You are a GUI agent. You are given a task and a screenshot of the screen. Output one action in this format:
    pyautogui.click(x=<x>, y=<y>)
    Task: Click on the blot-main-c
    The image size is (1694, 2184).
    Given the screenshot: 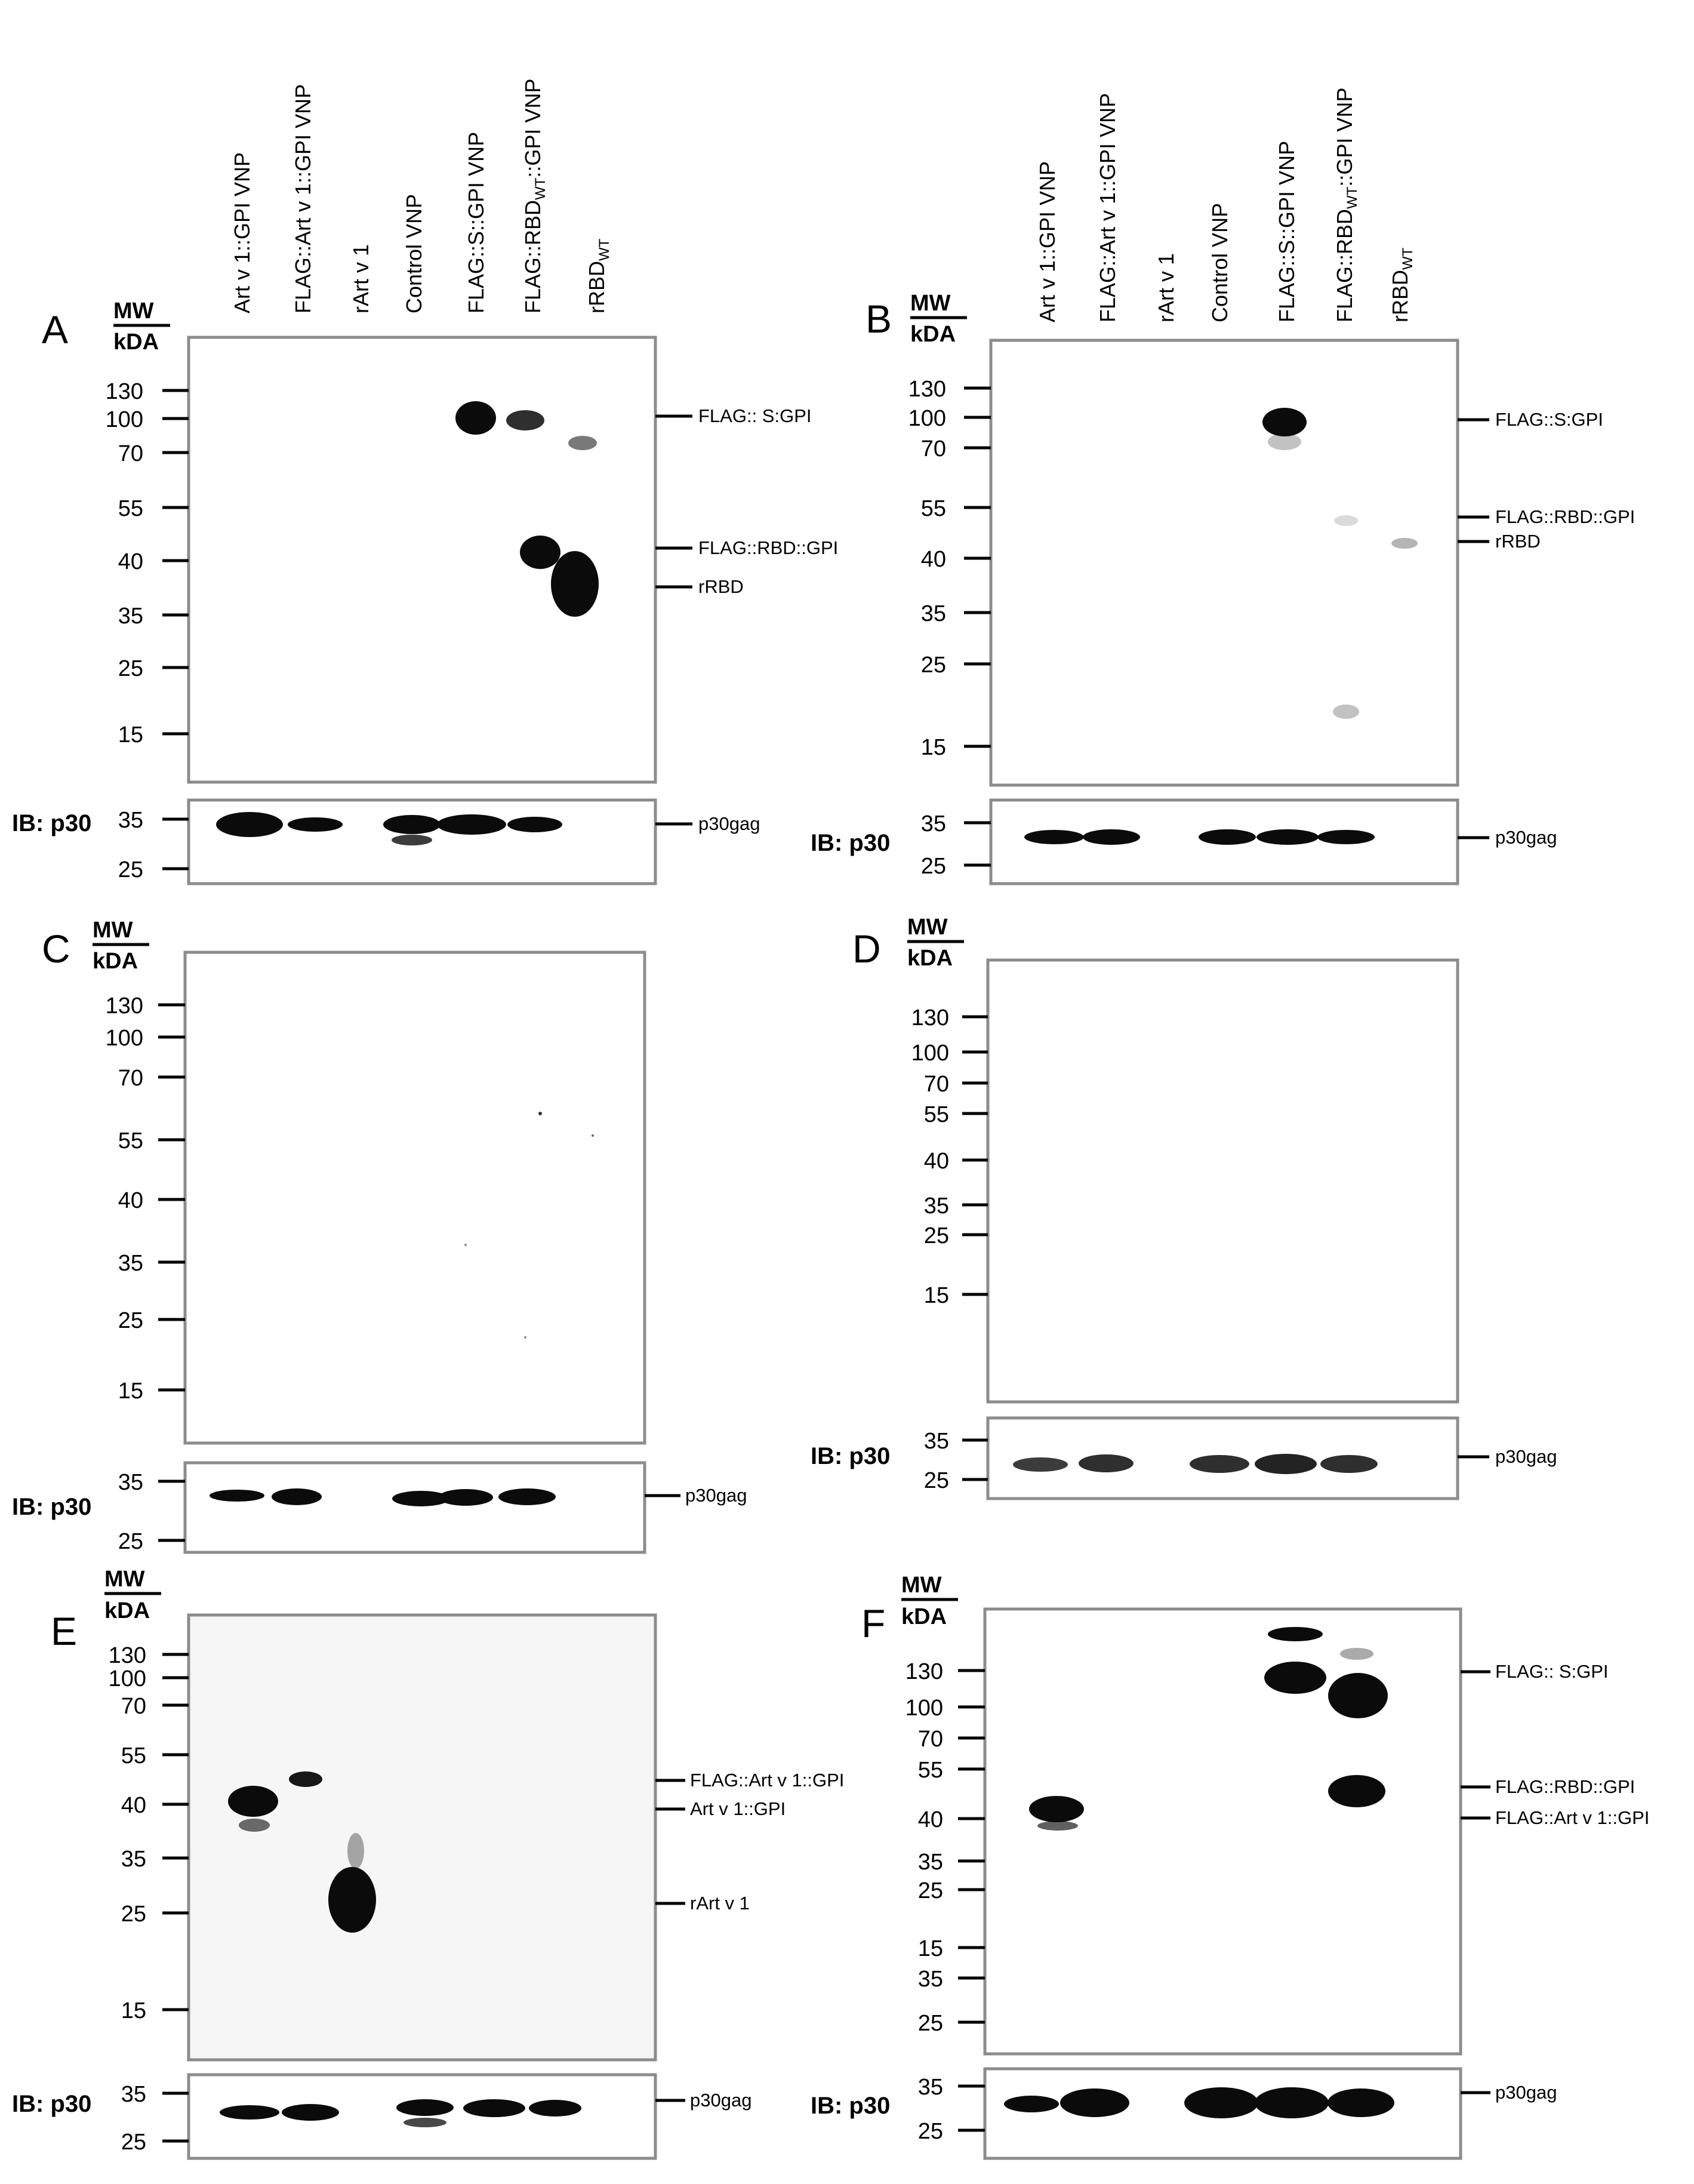 What is the action you would take?
    pyautogui.click(x=414, y=1197)
    